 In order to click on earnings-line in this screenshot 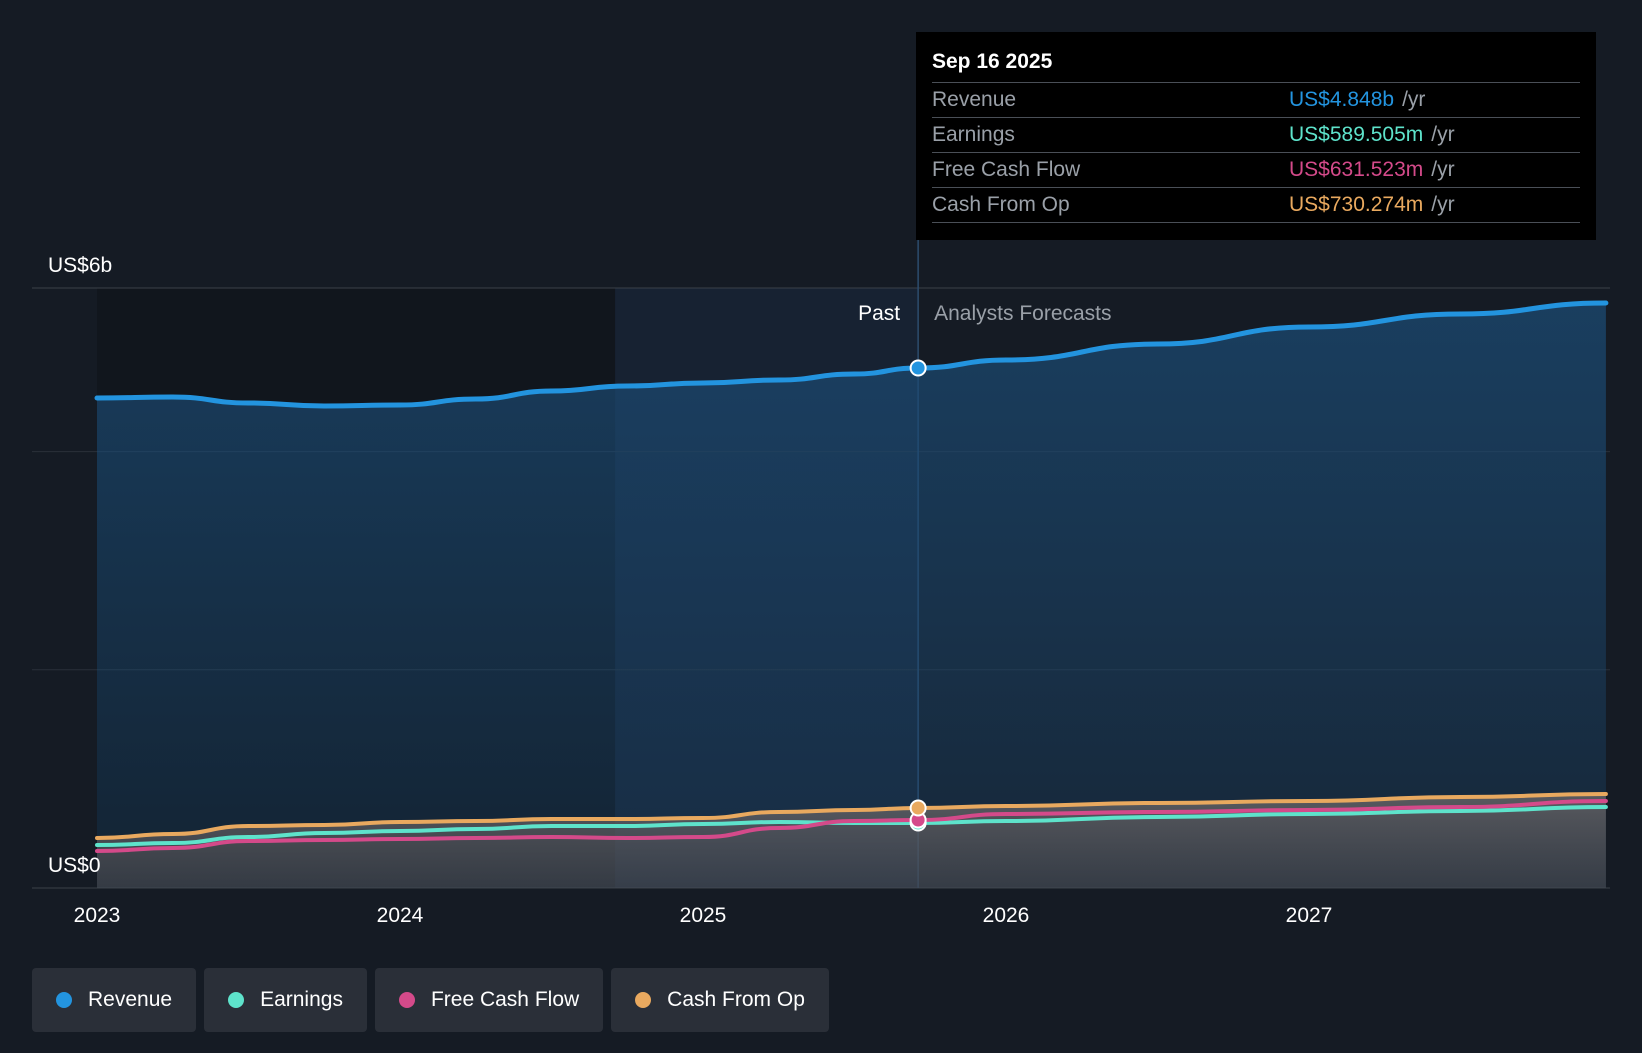, I will do `click(851, 826)`.